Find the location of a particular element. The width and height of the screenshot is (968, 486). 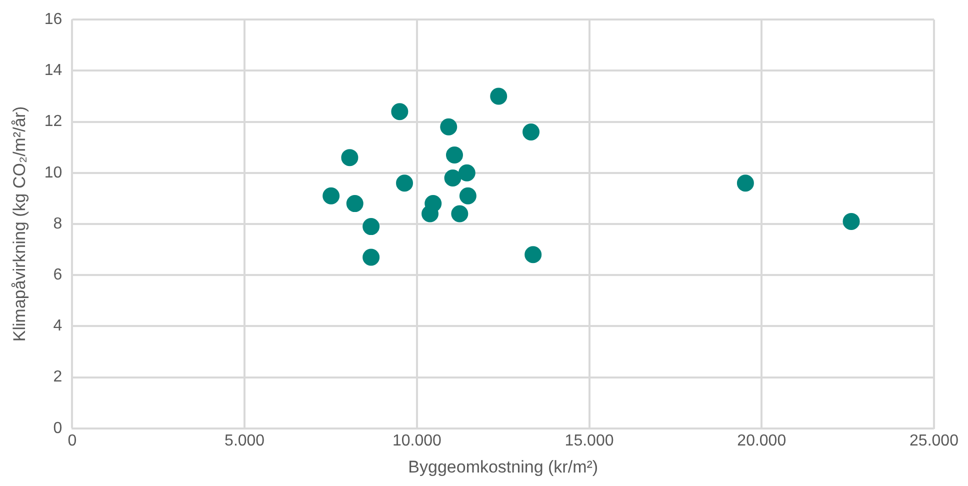

y-tick-label: 4 is located at coordinates (57, 326).